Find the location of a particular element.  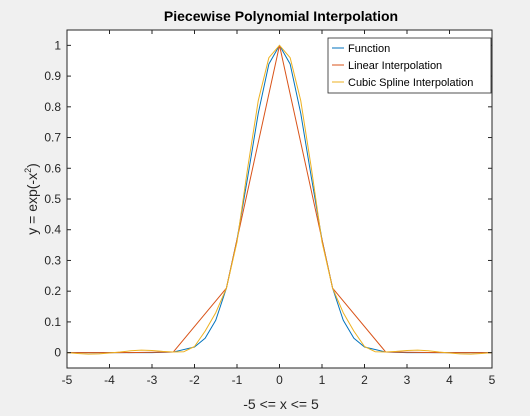

x-axis-label: -5 <= x <= 5 is located at coordinates (281, 404).